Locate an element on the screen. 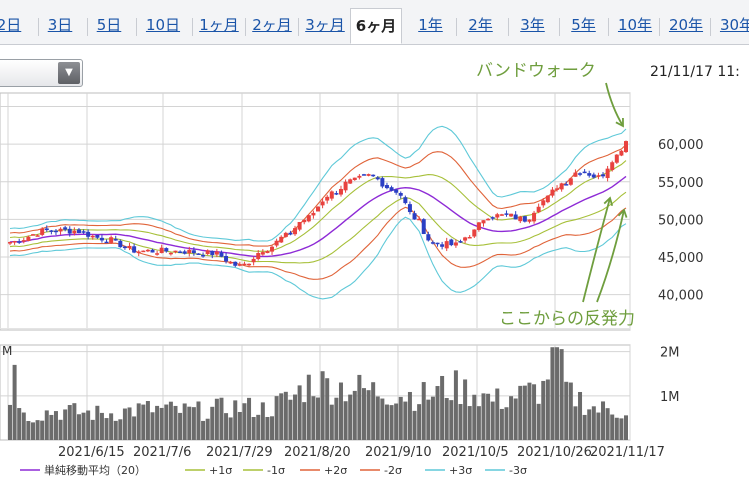  legend-item: -1σ is located at coordinates (264, 470).